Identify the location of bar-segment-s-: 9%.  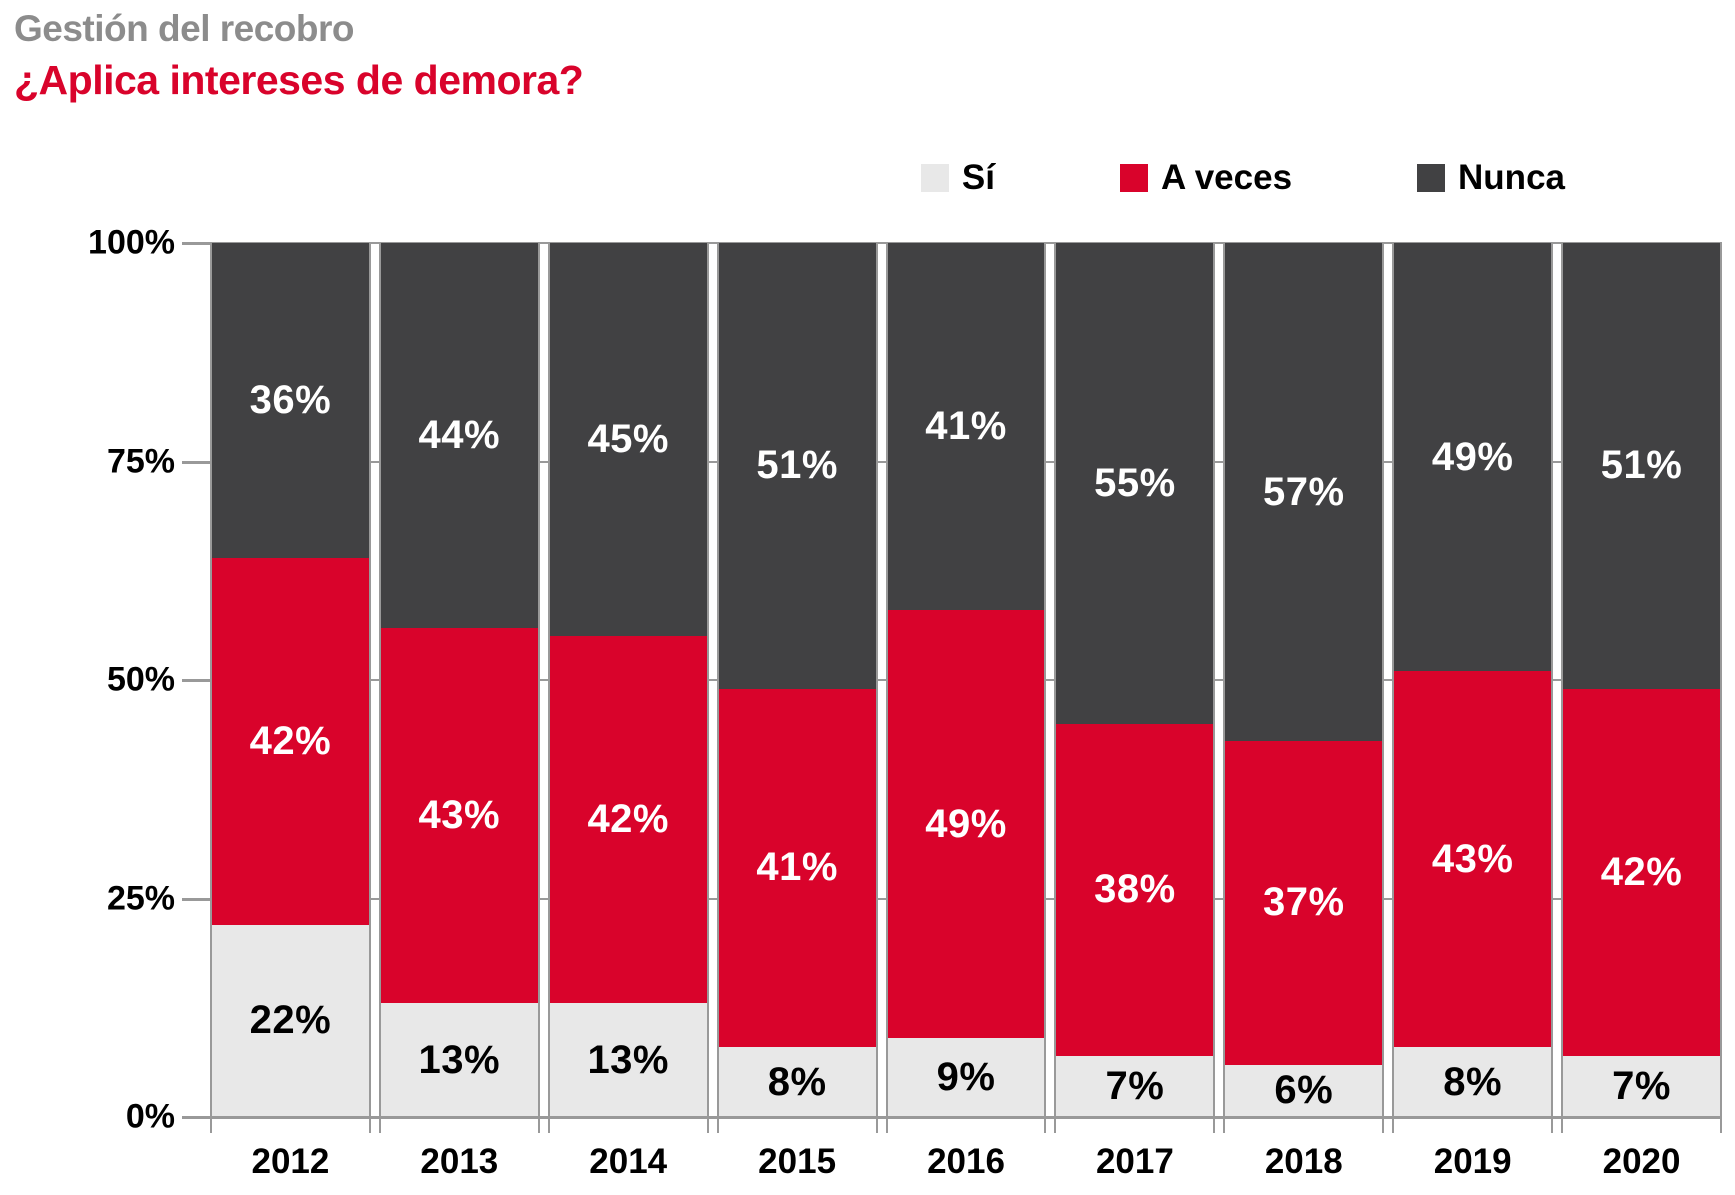
(966, 1077).